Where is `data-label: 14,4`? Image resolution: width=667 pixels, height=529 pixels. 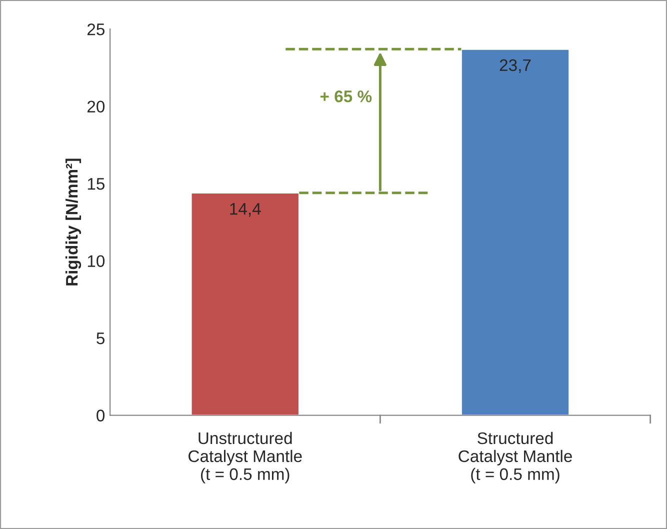 data-label: 14,4 is located at coordinates (245, 210).